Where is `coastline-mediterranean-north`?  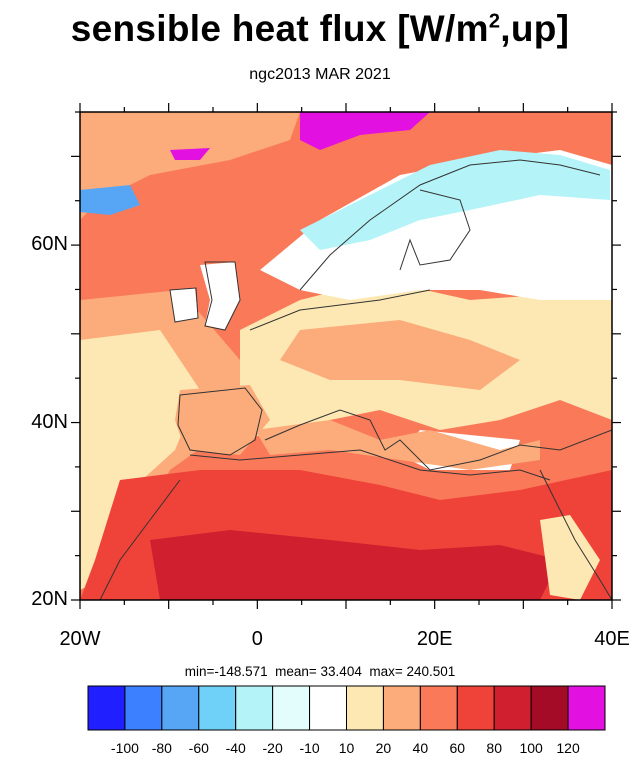
coastline-mediterranean-north is located at coordinates (438, 440).